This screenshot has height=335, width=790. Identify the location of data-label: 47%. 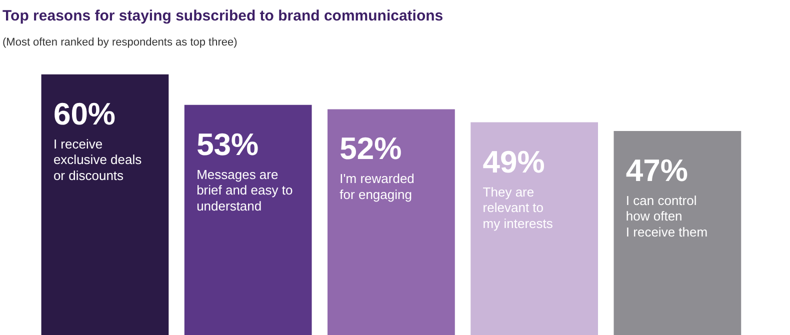
(657, 170).